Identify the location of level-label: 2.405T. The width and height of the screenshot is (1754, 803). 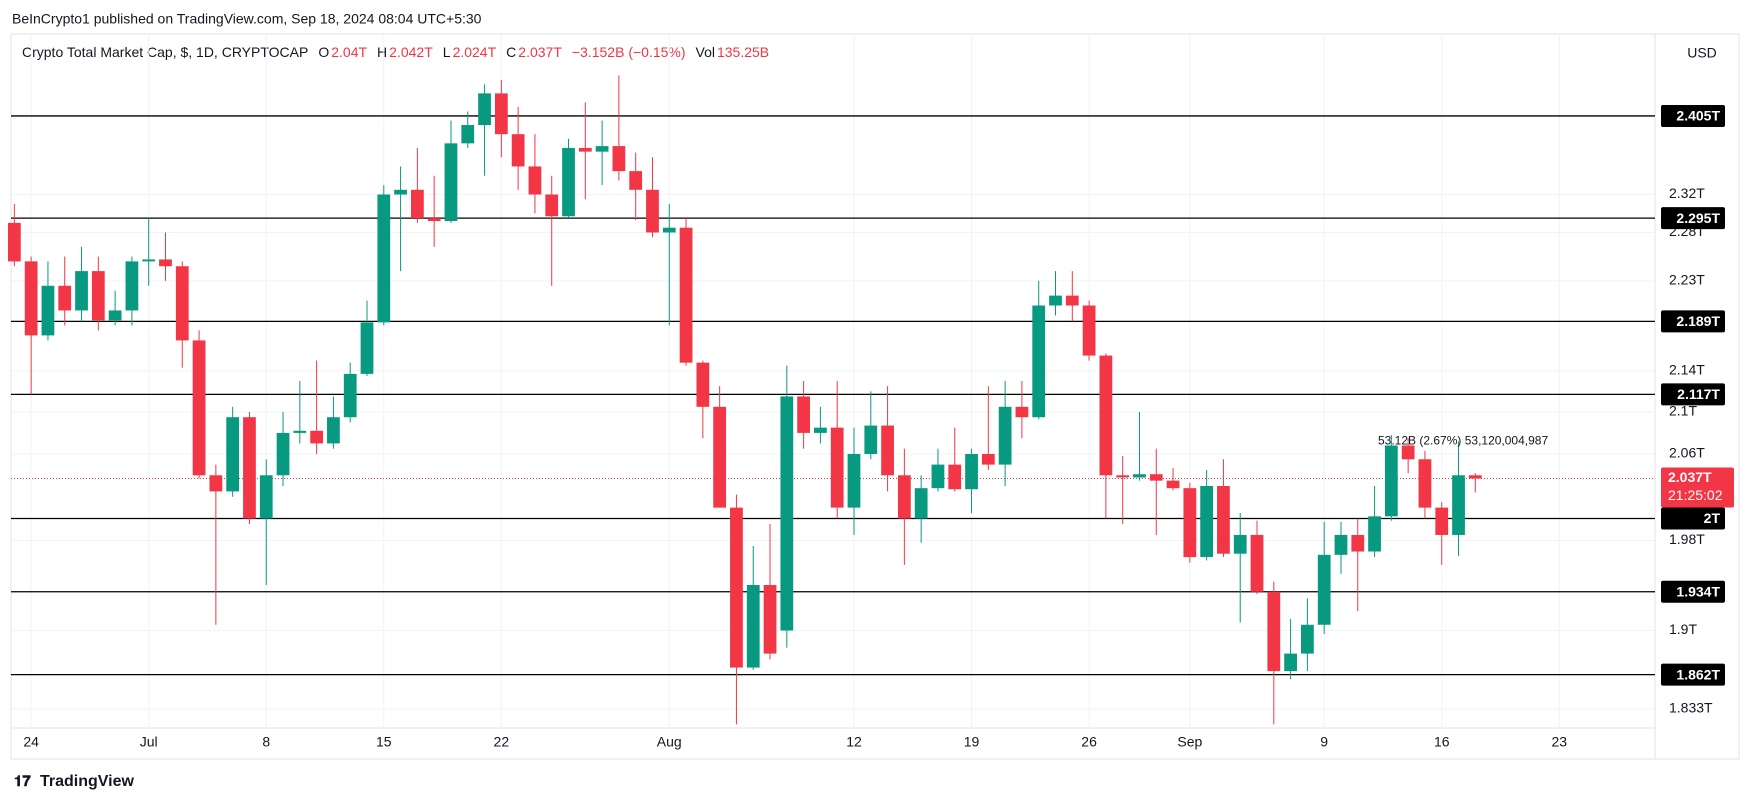
(1698, 116).